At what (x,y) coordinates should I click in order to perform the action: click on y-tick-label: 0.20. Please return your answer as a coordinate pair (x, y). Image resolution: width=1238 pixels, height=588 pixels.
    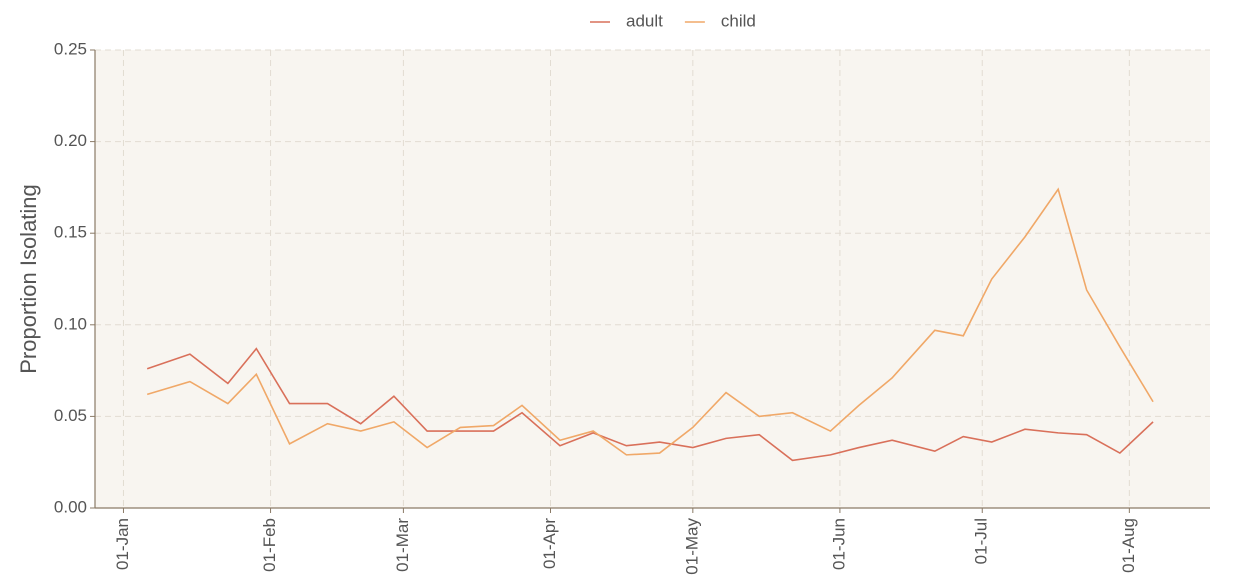
    Looking at the image, I should click on (70, 140).